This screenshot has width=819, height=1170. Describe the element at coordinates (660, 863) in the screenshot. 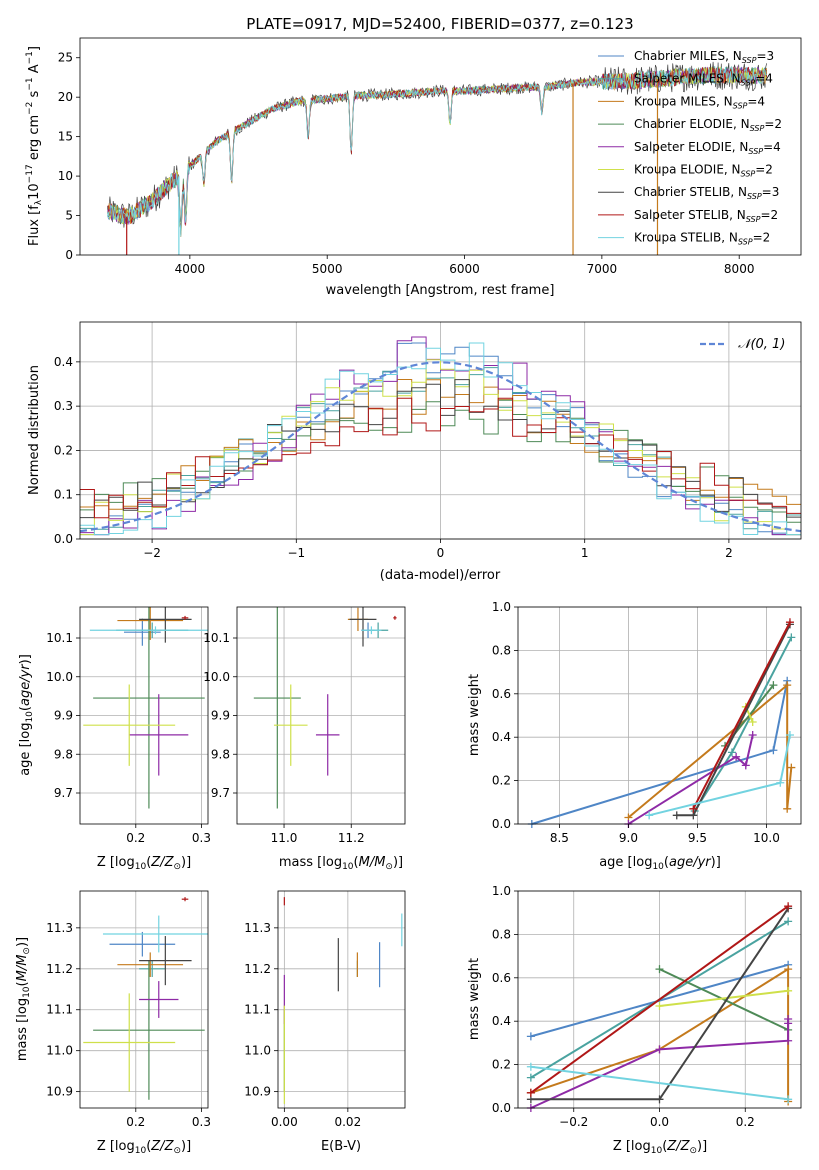

I see `weight-vs-age-xlabel: age [log10(age/yr)]` at that location.